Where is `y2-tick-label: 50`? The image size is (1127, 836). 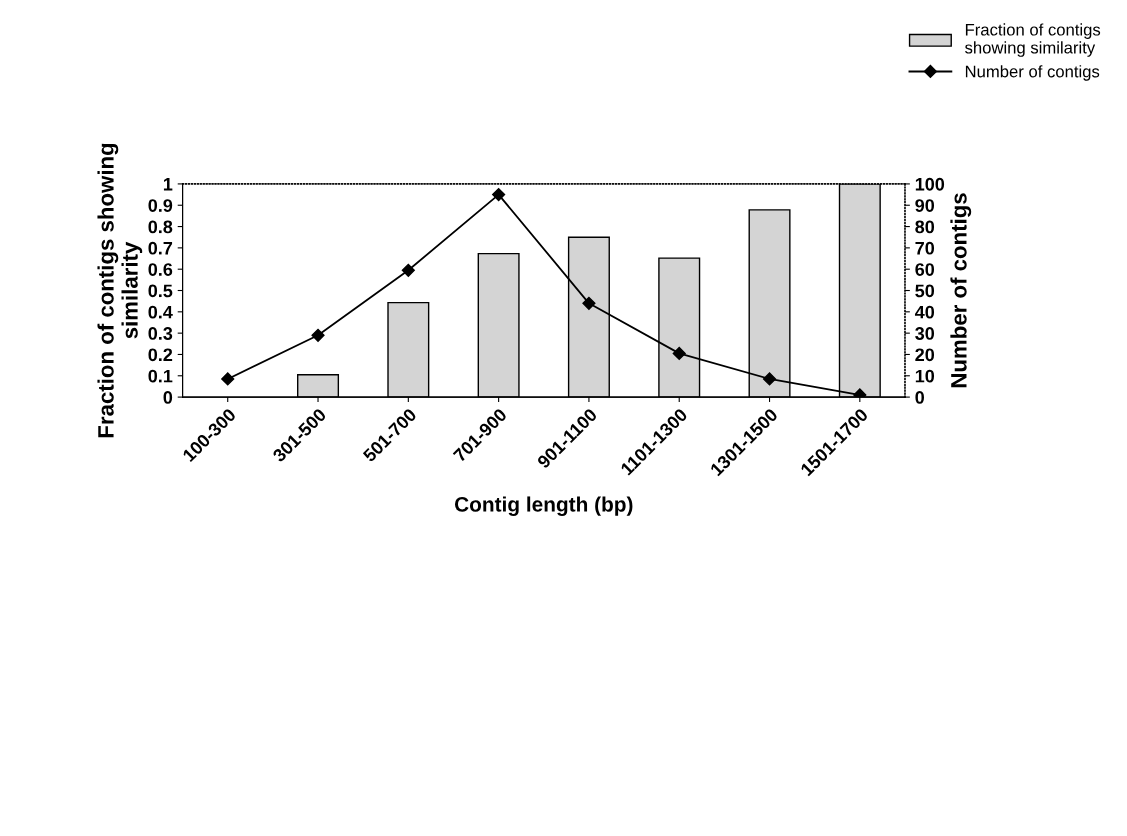
y2-tick-label: 50 is located at coordinates (925, 291).